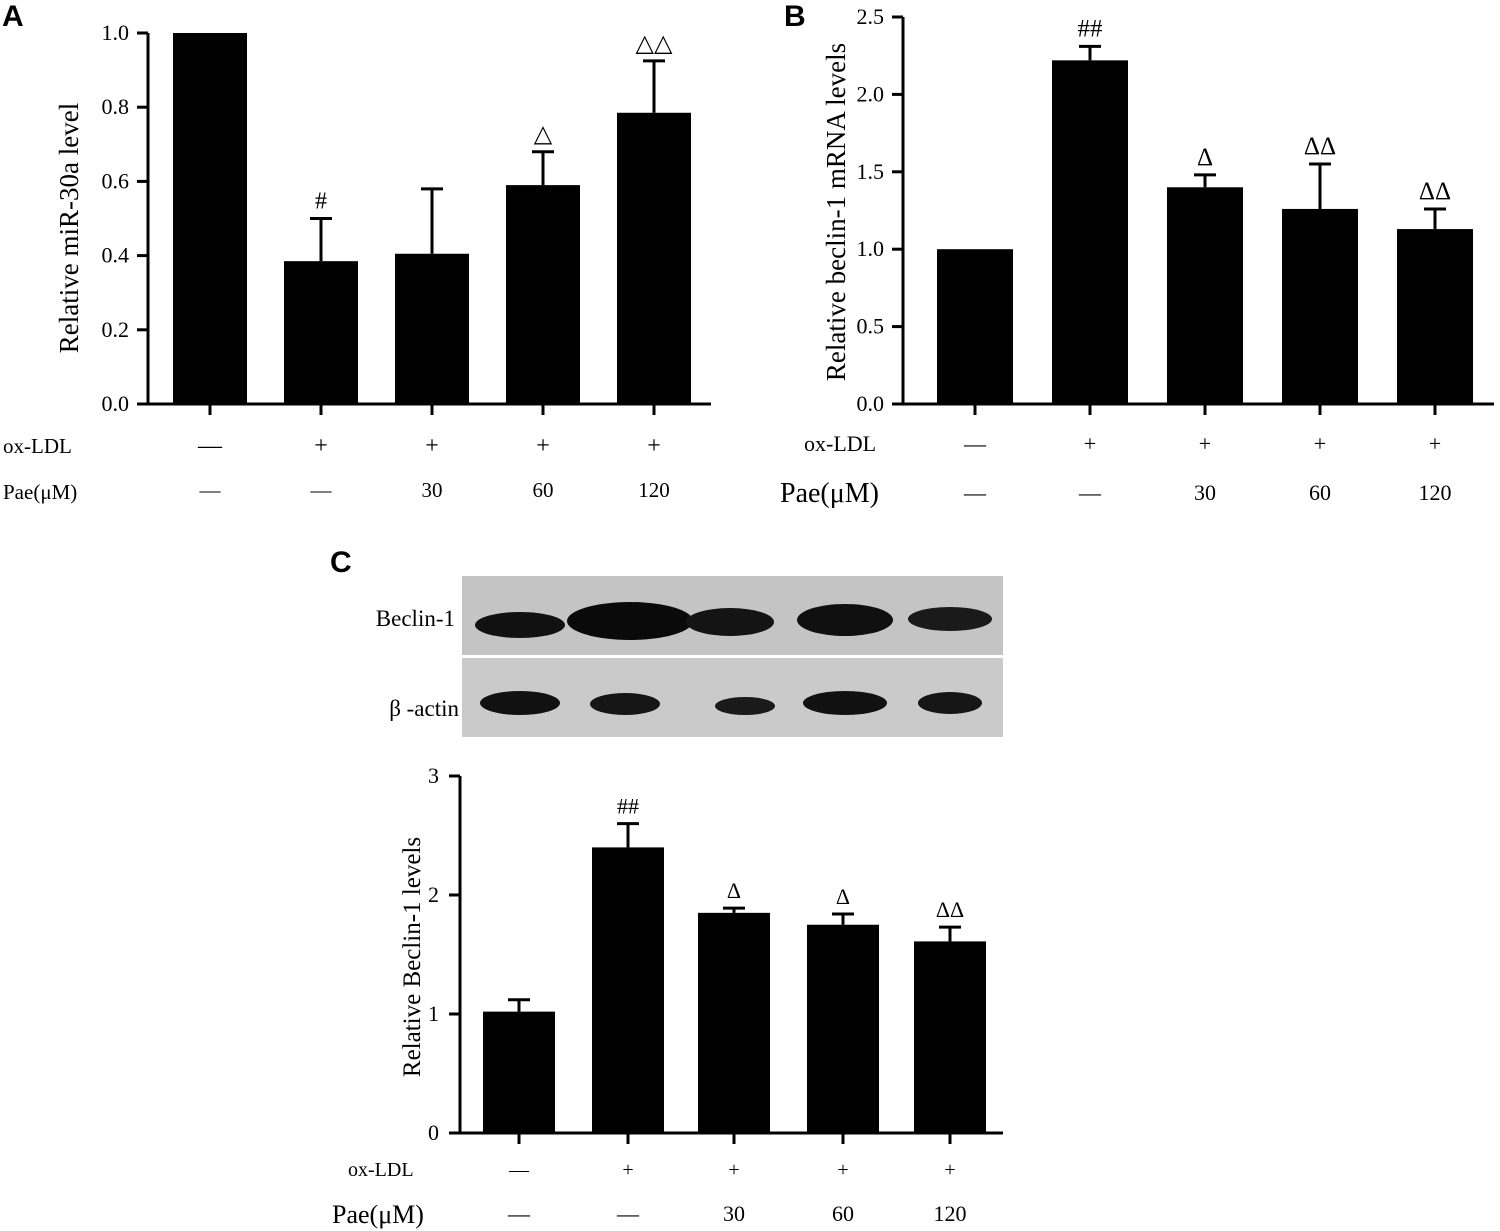 This screenshot has height=1231, width=1500. Describe the element at coordinates (341, 562) in the screenshot. I see `panel-letter-c: C` at that location.